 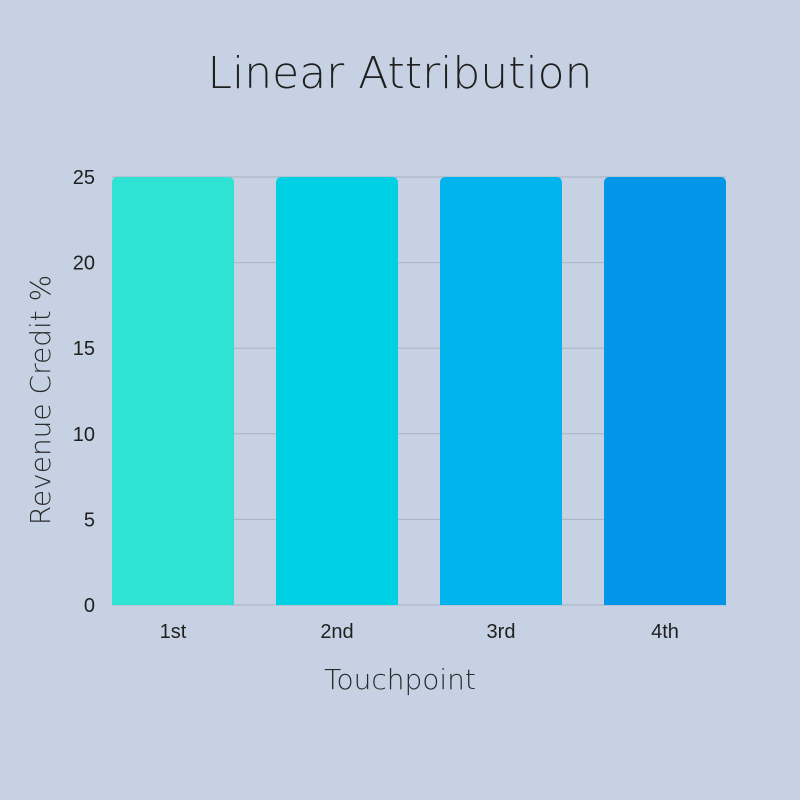 What do you see at coordinates (665, 391) in the screenshot?
I see `bar-4th` at bounding box center [665, 391].